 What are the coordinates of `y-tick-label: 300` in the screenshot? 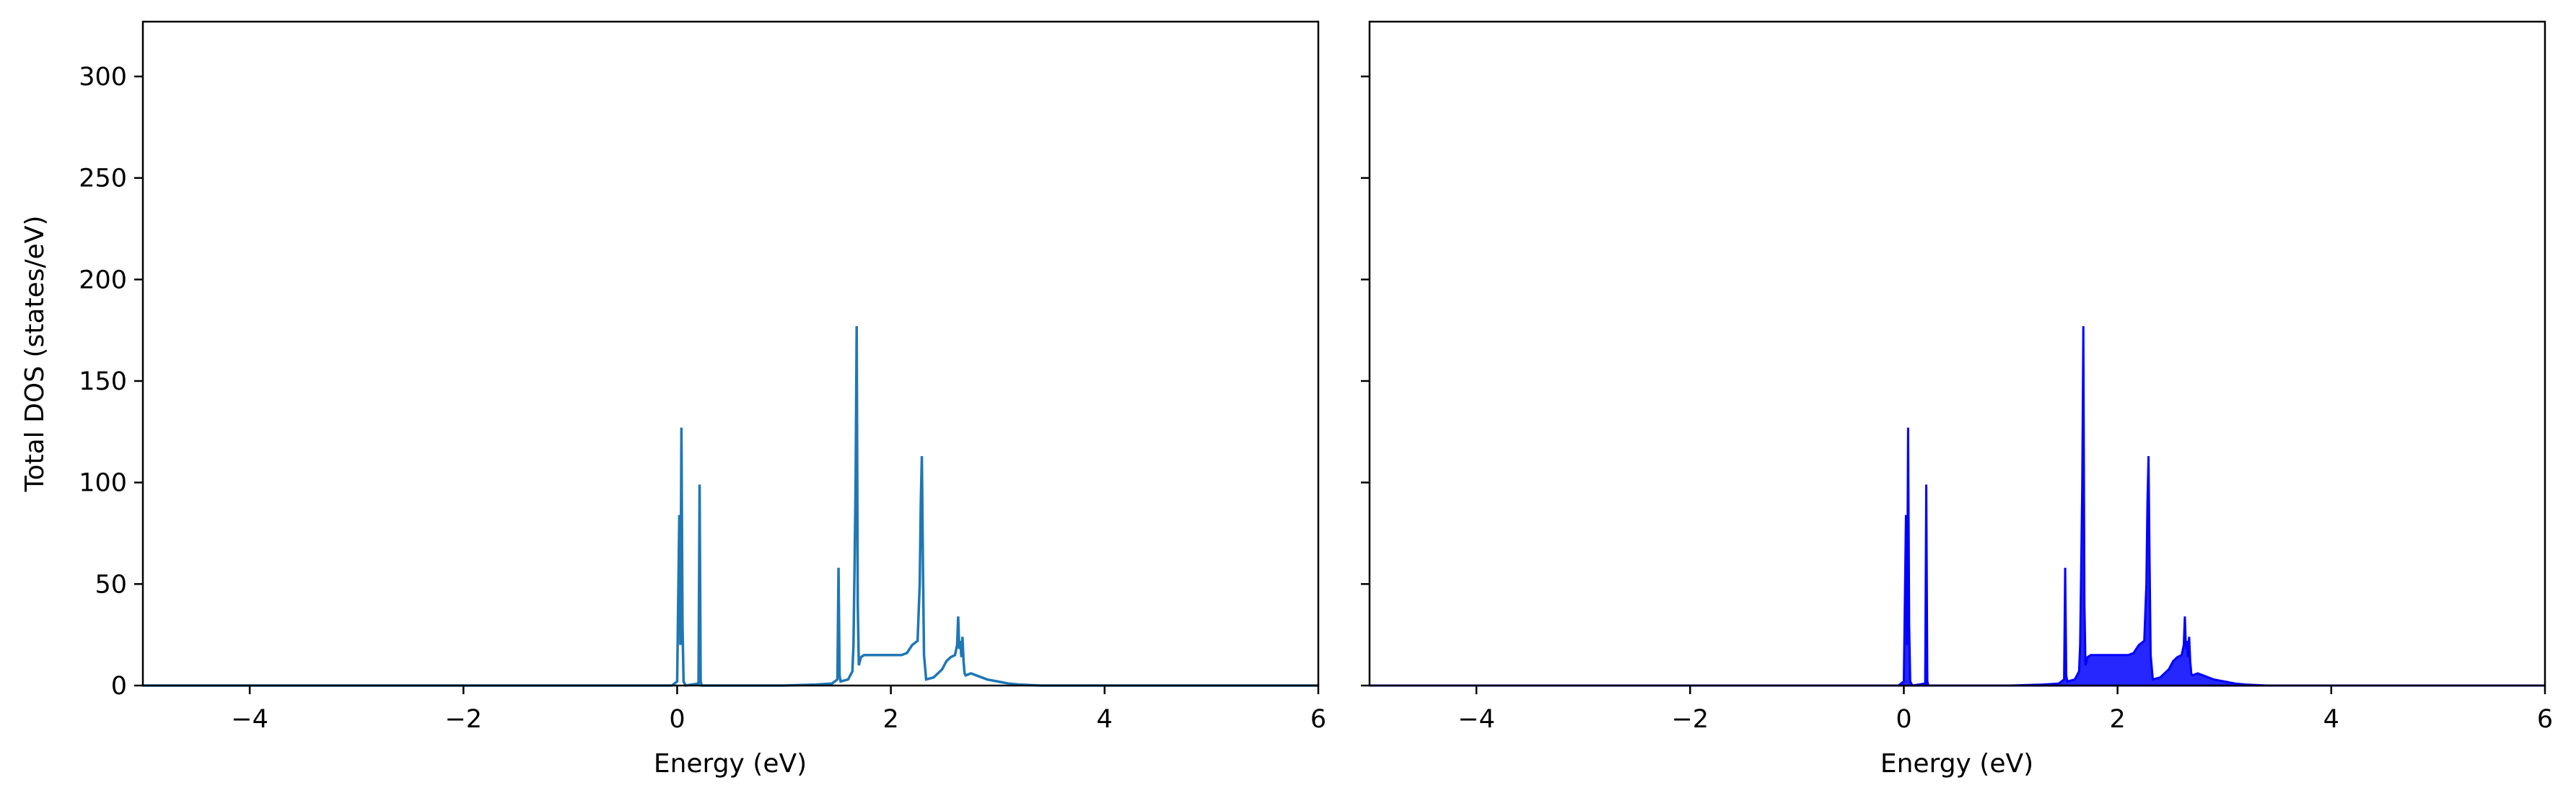 It's located at (103, 77).